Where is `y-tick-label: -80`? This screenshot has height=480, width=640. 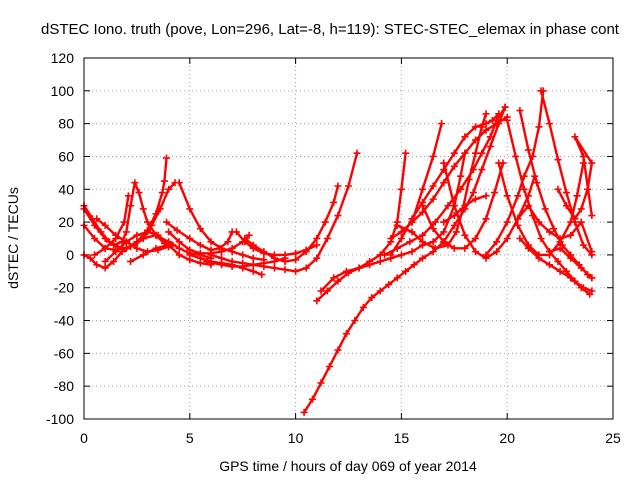
y-tick-label: -80 is located at coordinates (64, 386).